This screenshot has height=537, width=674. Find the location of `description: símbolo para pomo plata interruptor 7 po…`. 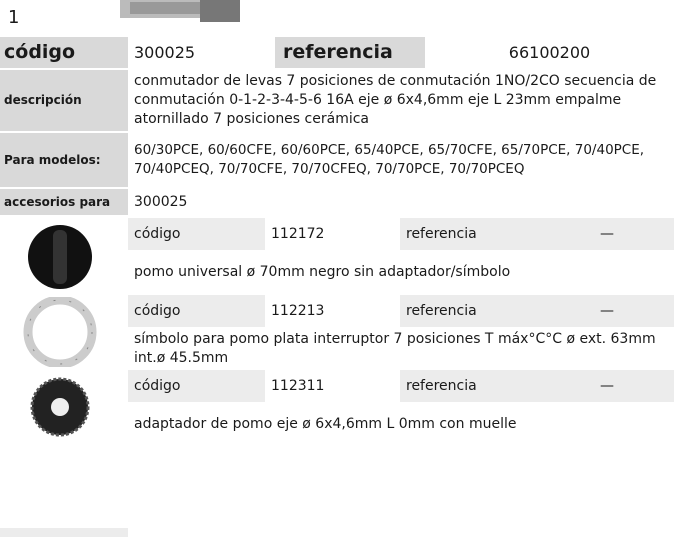

description: símbolo para pomo plata interruptor 7 po… is located at coordinates (395, 348).